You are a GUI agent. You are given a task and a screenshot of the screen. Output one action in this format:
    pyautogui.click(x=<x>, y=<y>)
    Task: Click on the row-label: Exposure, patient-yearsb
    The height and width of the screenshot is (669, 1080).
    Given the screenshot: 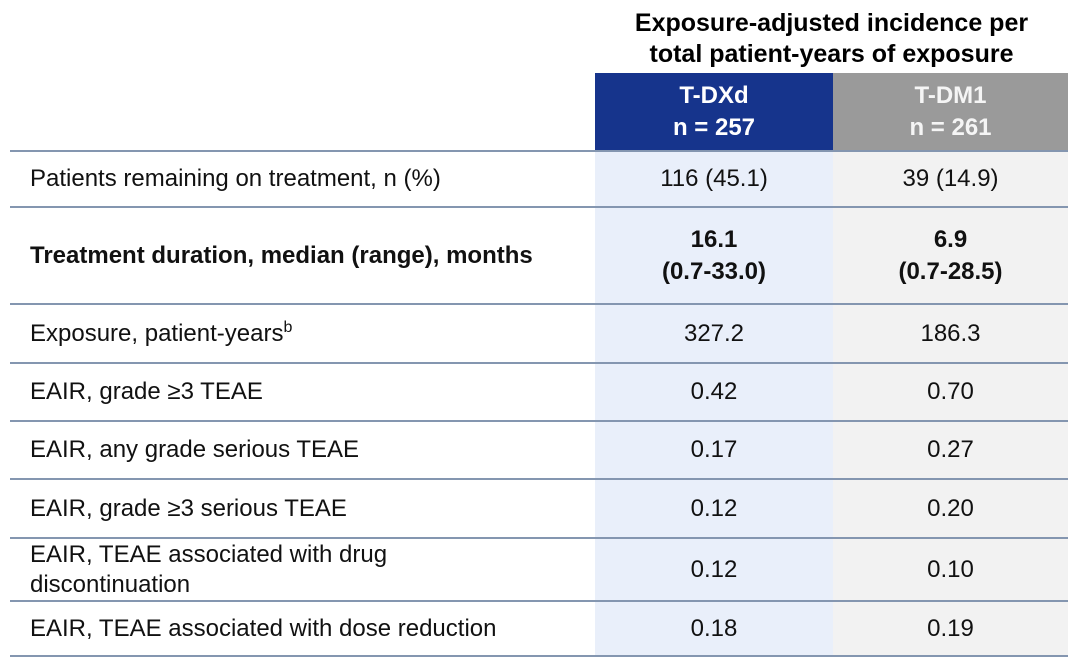 What is the action you would take?
    pyautogui.click(x=302, y=332)
    